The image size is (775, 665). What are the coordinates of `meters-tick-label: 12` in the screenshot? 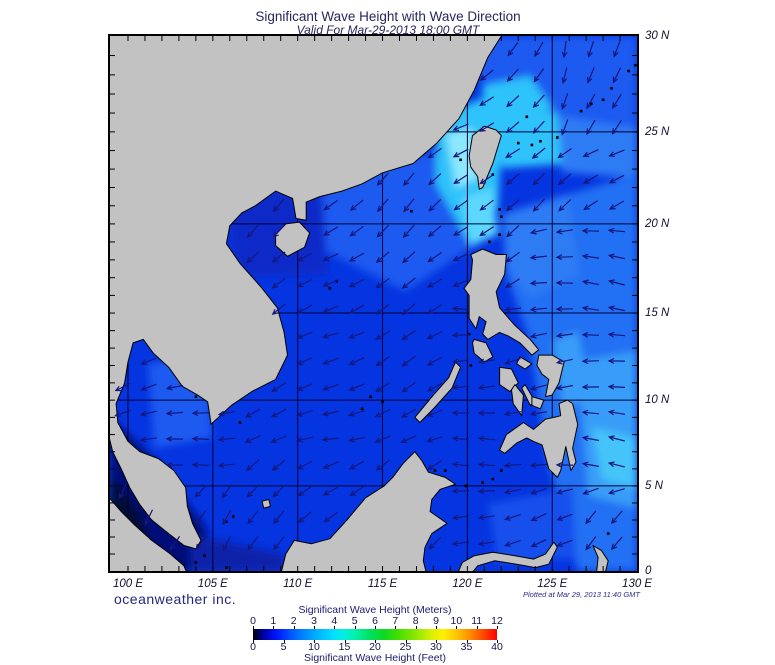 It's located at (497, 621).